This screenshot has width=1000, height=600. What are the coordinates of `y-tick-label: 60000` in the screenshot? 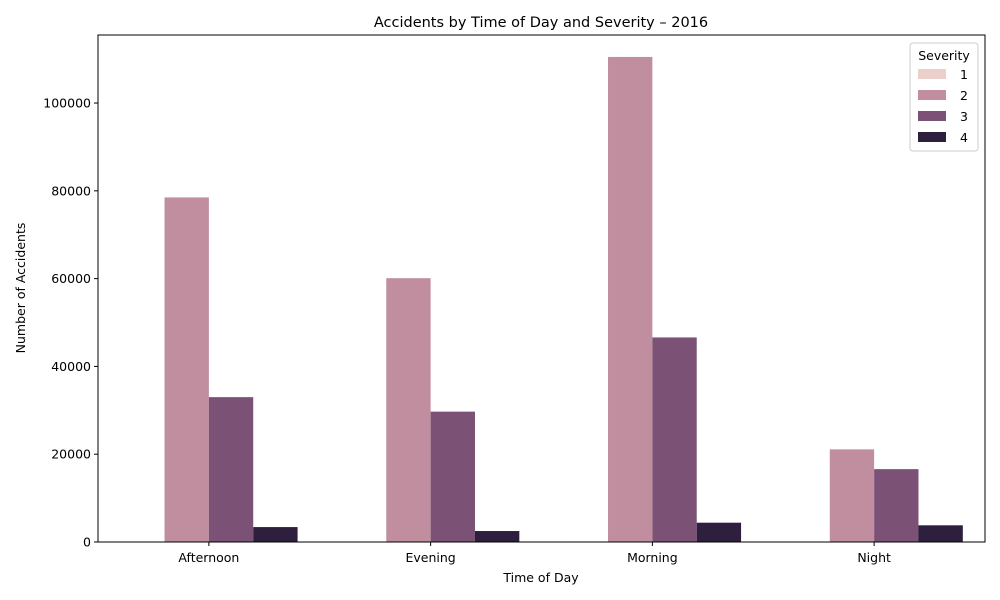 It's located at (71, 278).